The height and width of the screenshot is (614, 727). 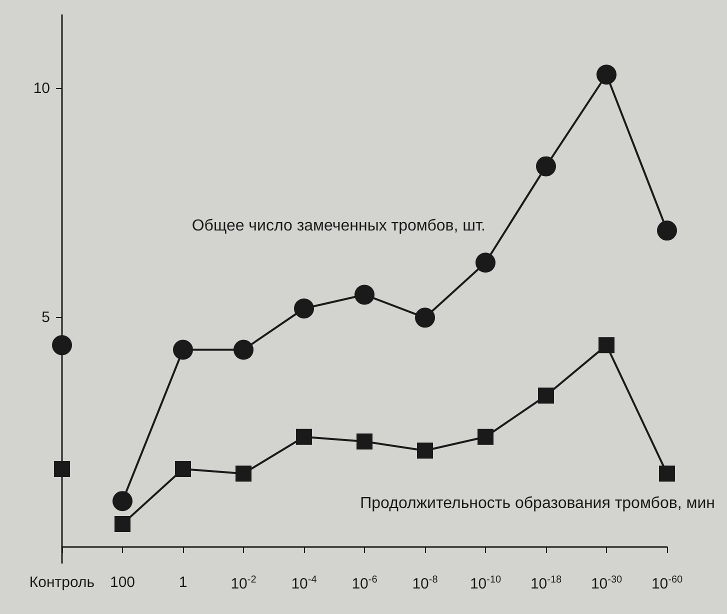 I want to click on x-tick-label: 1, so click(x=183, y=582).